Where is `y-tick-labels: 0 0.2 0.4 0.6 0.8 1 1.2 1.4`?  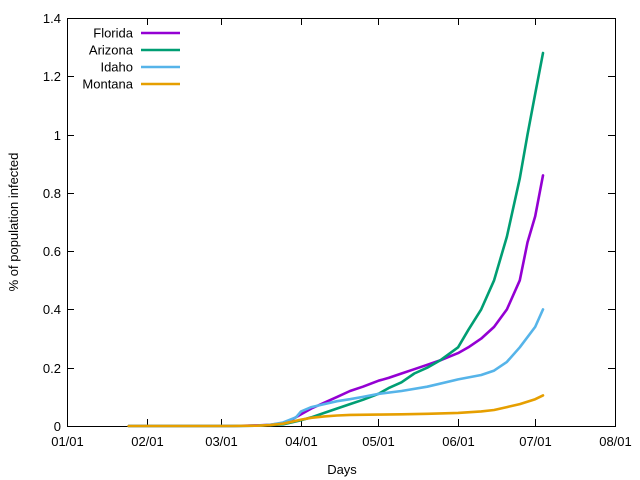 y-tick-labels: 0 0.2 0.4 0.6 0.8 1 1.2 1.4 is located at coordinates (52, 222).